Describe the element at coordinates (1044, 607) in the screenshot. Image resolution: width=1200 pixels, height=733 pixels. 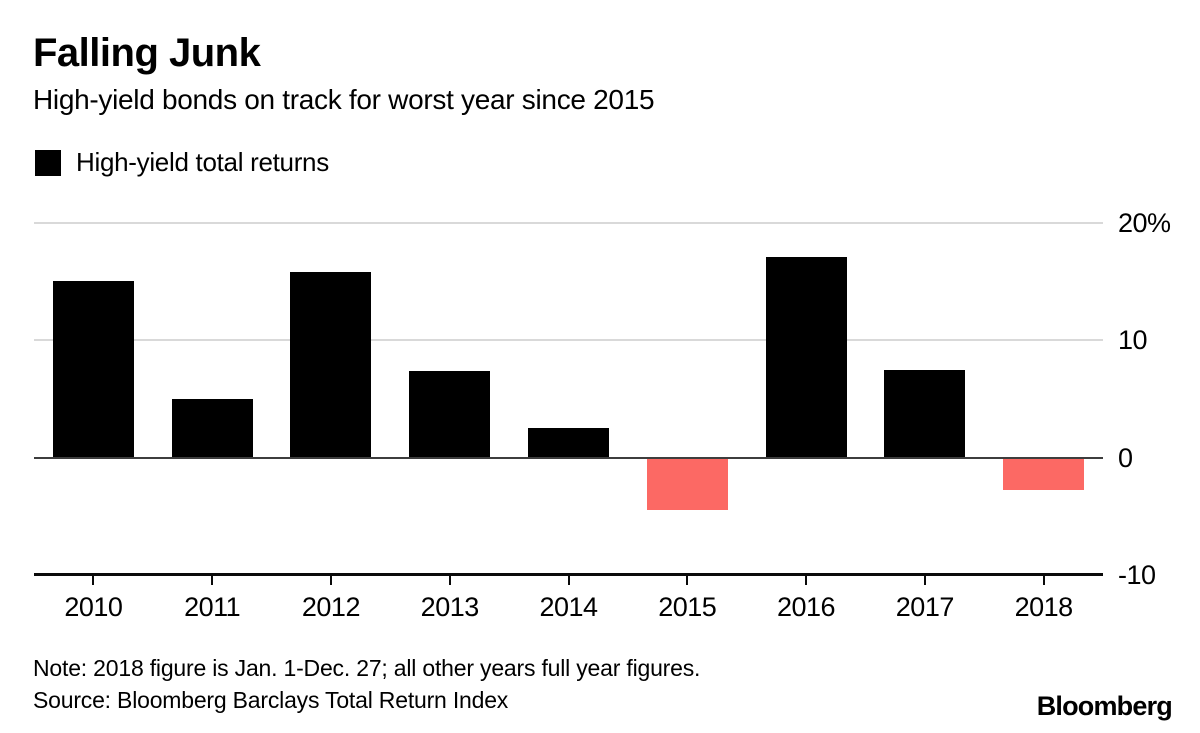
I see `x-label-2018: 2018` at that location.